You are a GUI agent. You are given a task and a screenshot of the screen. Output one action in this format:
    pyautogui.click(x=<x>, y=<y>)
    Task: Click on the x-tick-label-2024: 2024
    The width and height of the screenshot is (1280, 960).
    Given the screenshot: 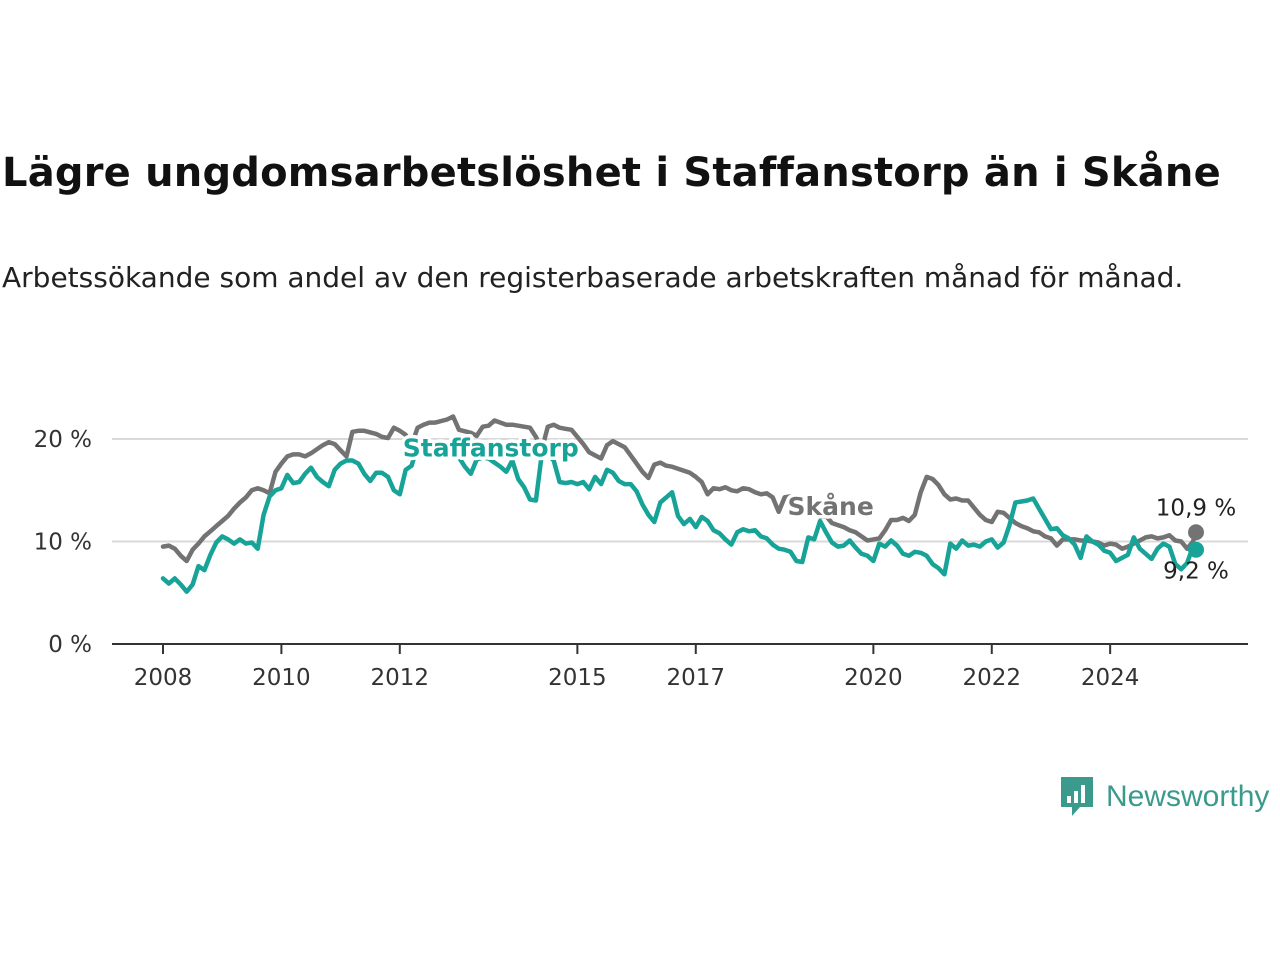 What is the action you would take?
    pyautogui.click(x=1110, y=678)
    